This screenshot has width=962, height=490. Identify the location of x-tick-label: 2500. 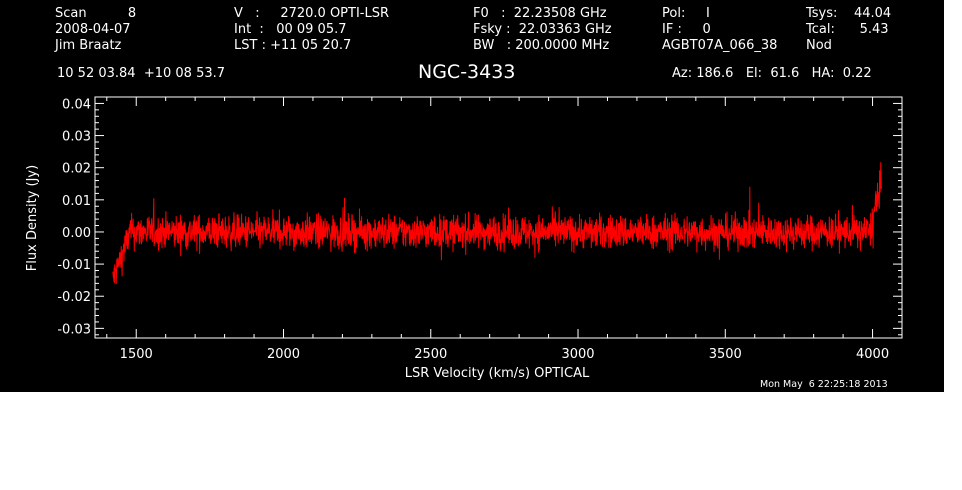
(430, 354).